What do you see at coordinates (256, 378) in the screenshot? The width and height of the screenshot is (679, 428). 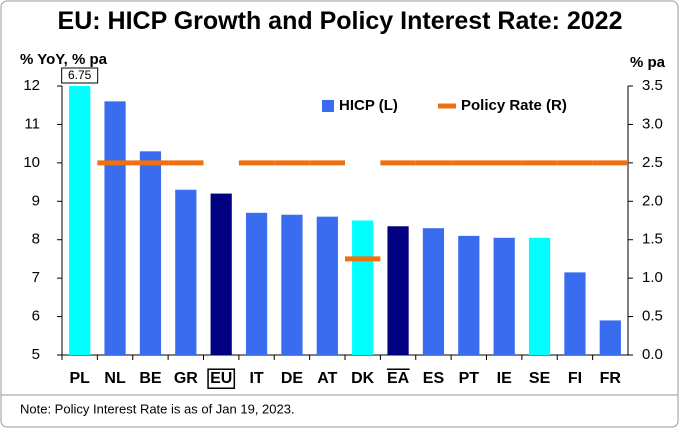 I see `x-tick-label: IT` at bounding box center [256, 378].